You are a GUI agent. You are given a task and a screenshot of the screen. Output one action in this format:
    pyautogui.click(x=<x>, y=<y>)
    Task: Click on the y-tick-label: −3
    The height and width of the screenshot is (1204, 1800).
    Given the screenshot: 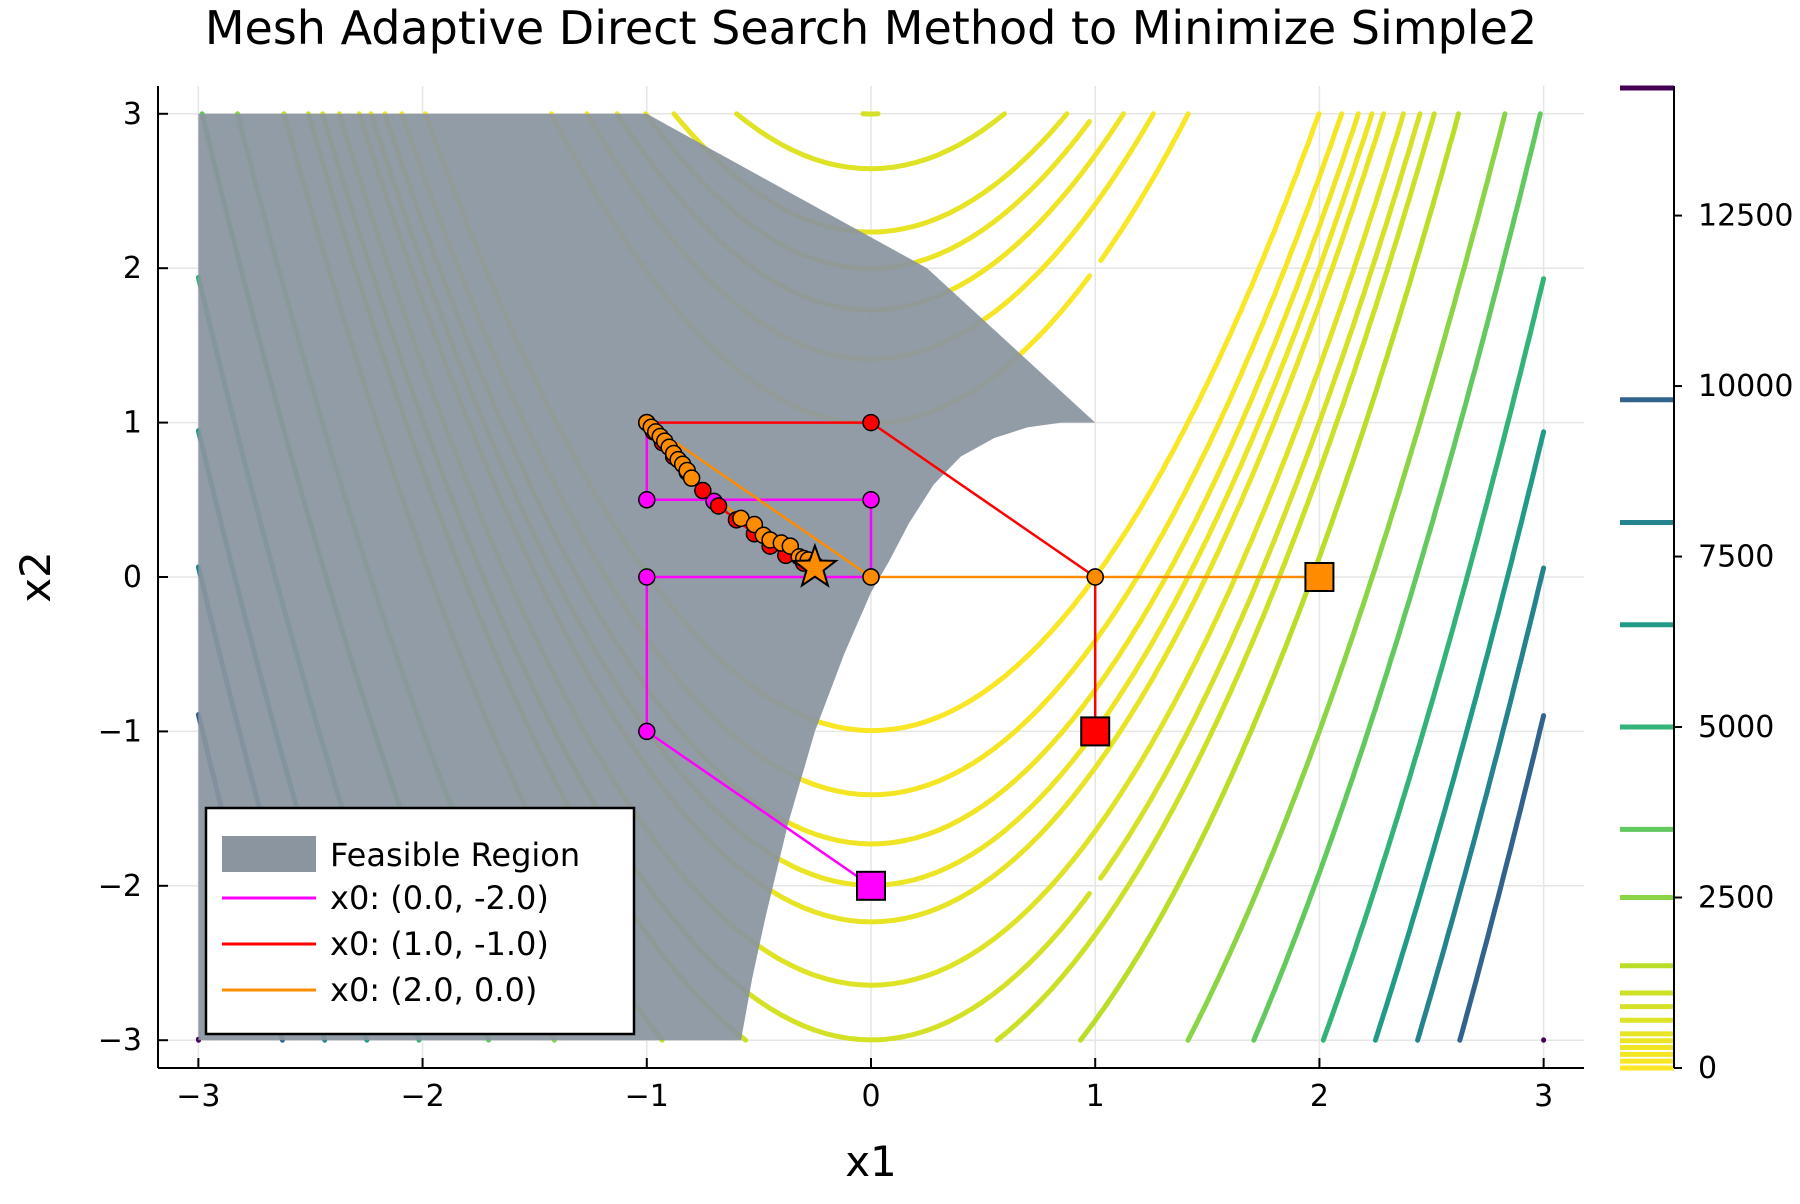 What is the action you would take?
    pyautogui.click(x=120, y=1040)
    